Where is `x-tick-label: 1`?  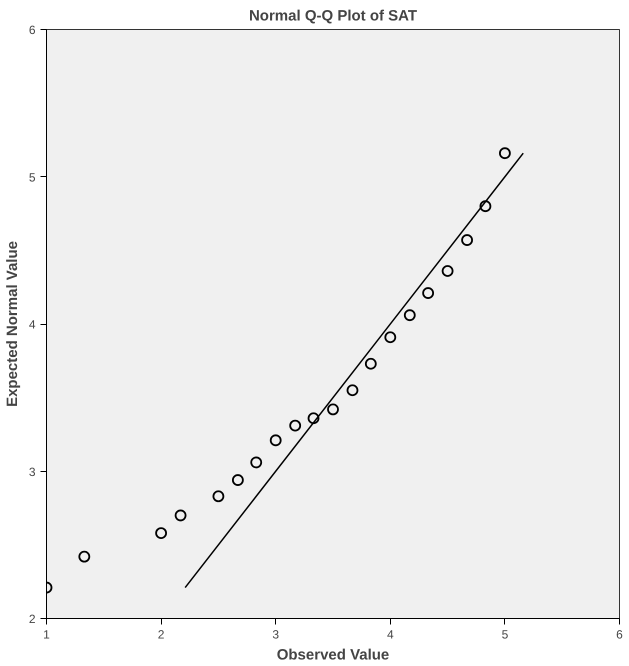
x-tick-label: 1 is located at coordinates (46, 635).